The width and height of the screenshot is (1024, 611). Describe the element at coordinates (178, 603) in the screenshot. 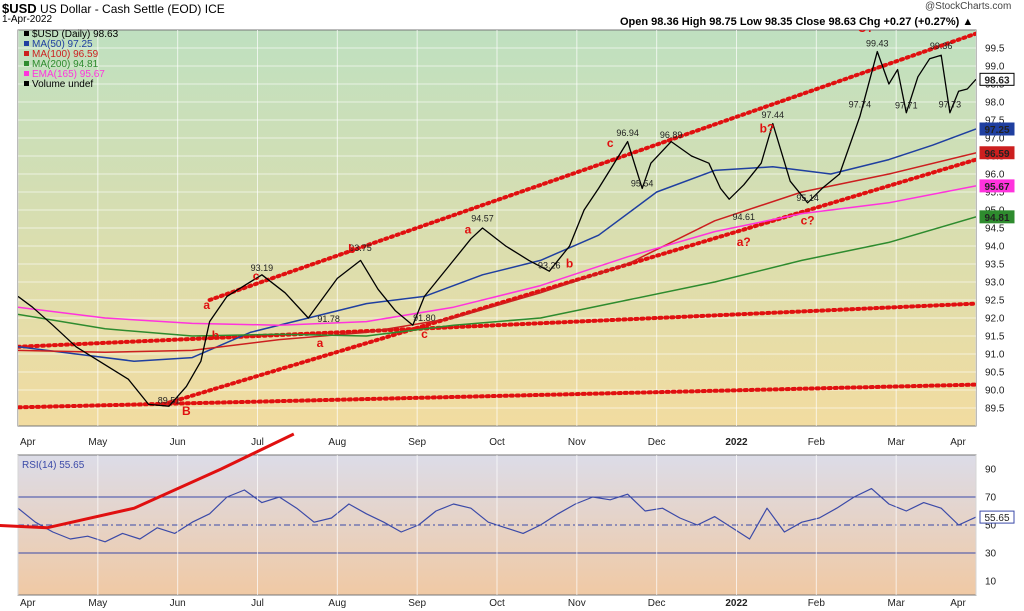

I see `rsi-x-tick-label: Jun` at that location.